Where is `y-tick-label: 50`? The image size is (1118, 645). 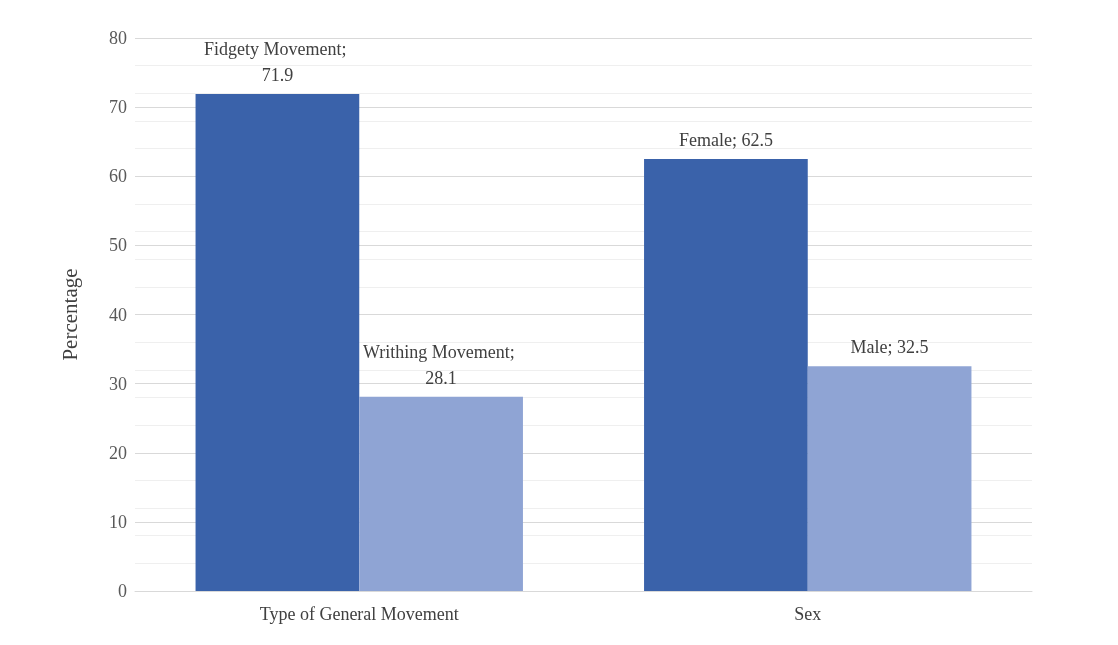
y-tick-label: 50 is located at coordinates (118, 245).